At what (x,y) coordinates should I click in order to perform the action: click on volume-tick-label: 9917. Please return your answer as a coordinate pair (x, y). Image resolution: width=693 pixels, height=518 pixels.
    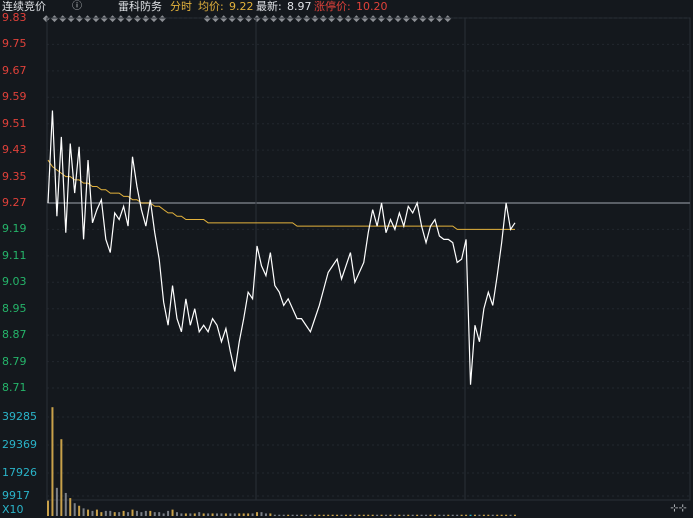
    Looking at the image, I should click on (16, 495).